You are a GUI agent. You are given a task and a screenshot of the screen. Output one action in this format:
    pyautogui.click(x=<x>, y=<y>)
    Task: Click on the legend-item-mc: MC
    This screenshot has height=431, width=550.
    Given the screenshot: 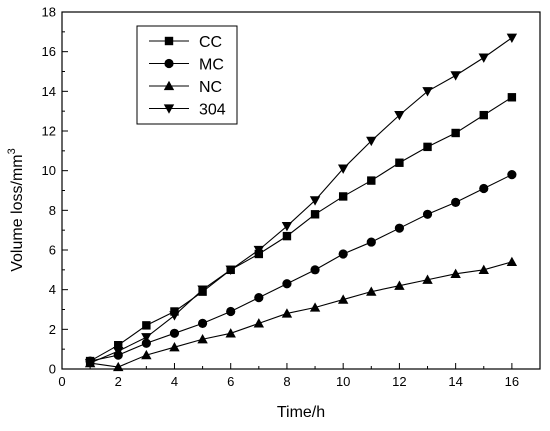 What is the action you would take?
    pyautogui.click(x=186, y=65)
    